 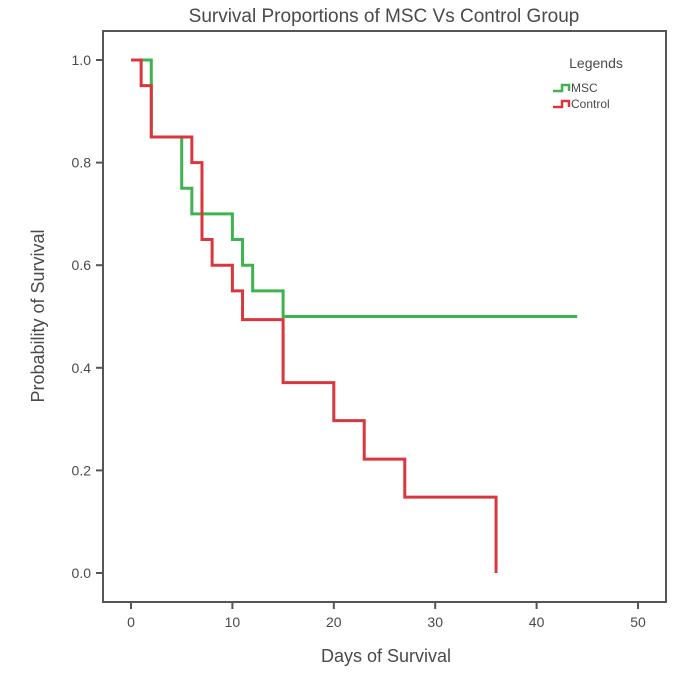 What do you see at coordinates (82, 60) in the screenshot?
I see `y-tick-label: 1.0` at bounding box center [82, 60].